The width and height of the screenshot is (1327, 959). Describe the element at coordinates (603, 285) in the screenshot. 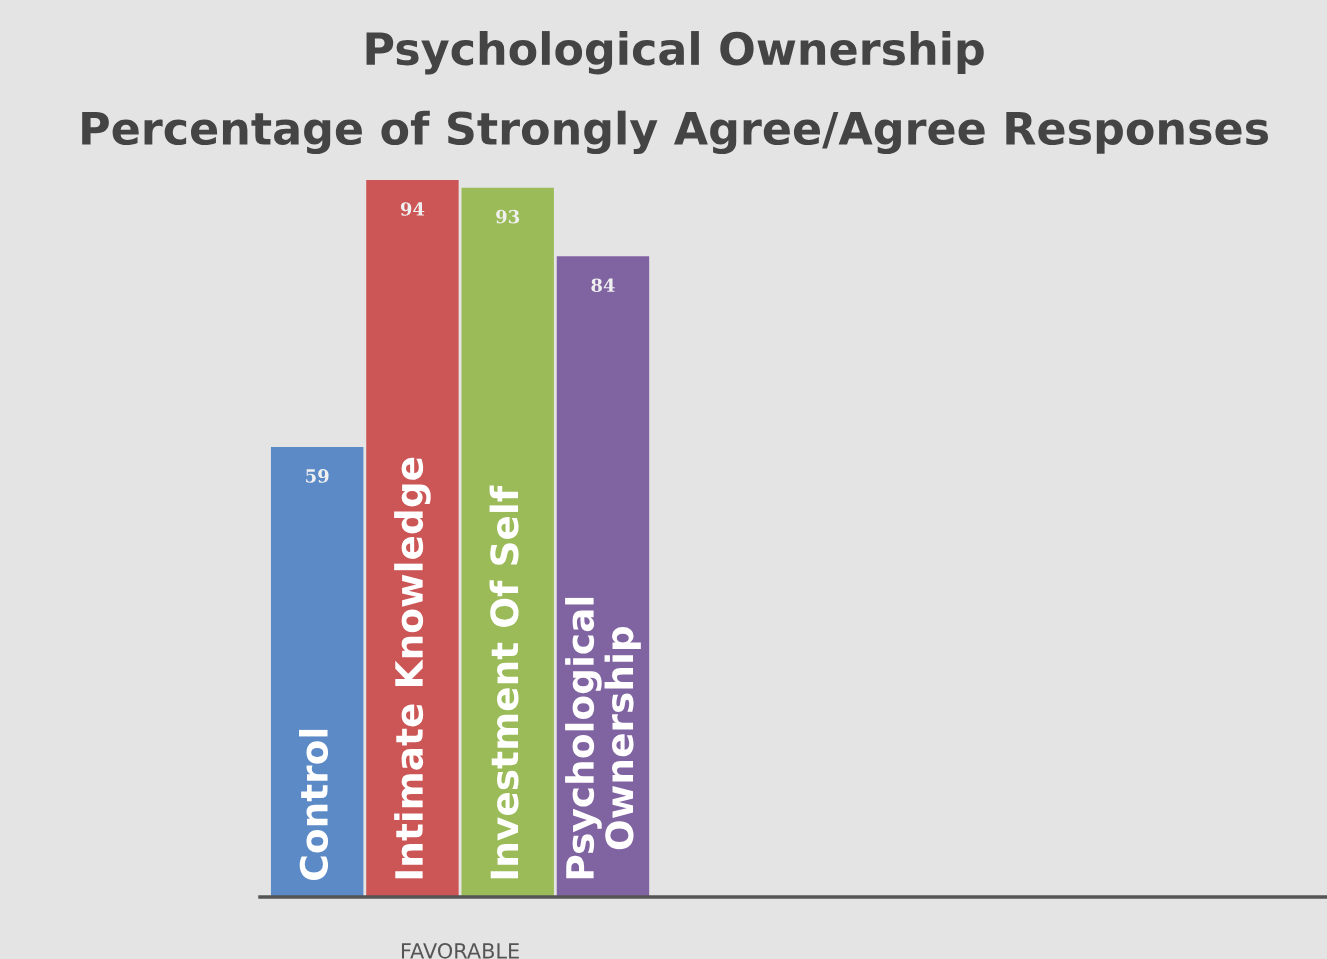

I see `data-label: 84` at that location.